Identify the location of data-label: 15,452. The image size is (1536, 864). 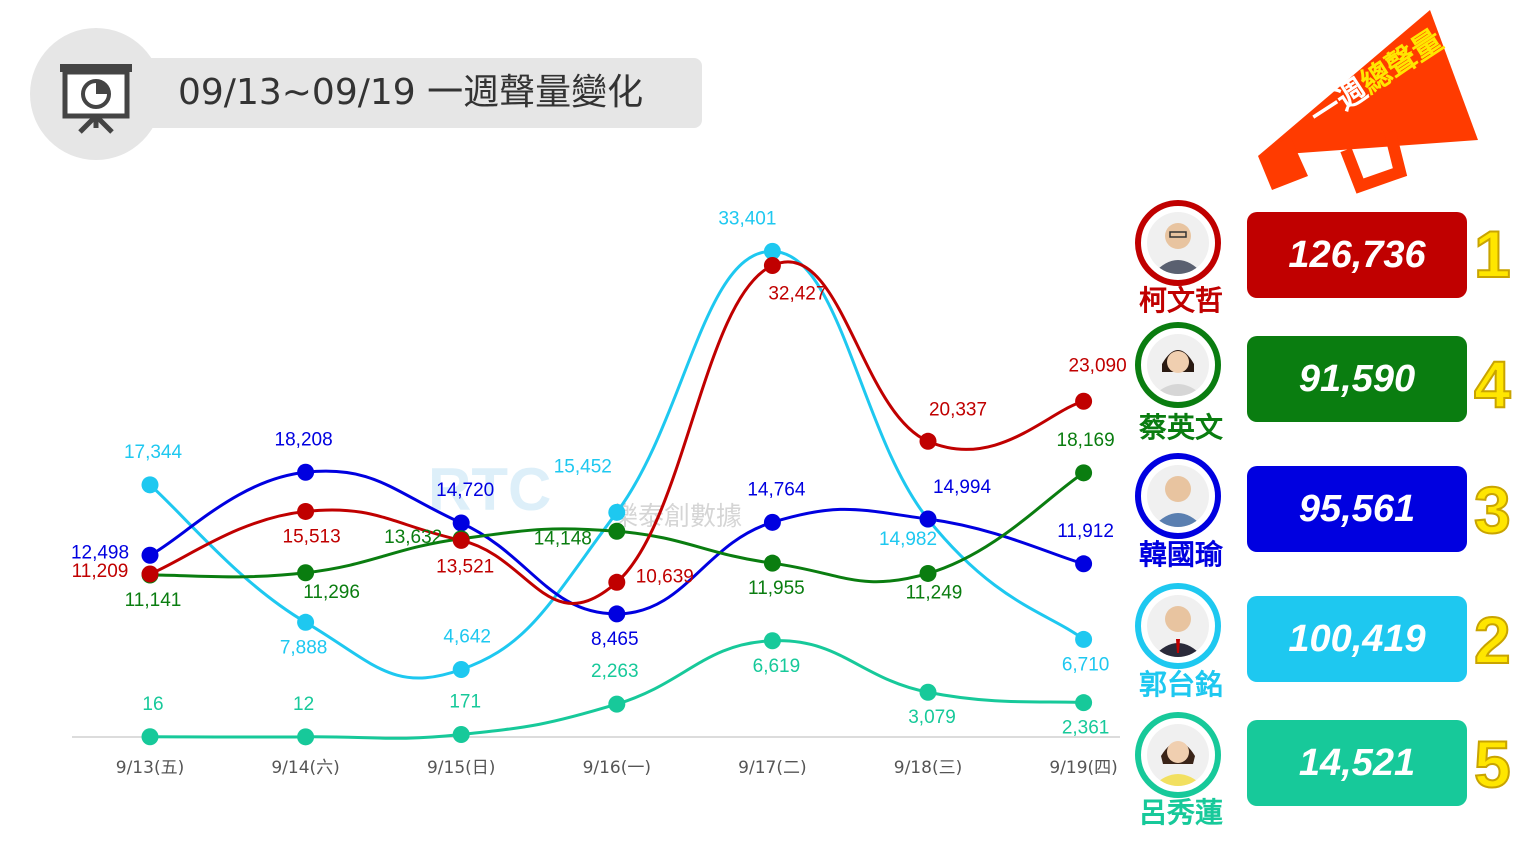
(583, 466).